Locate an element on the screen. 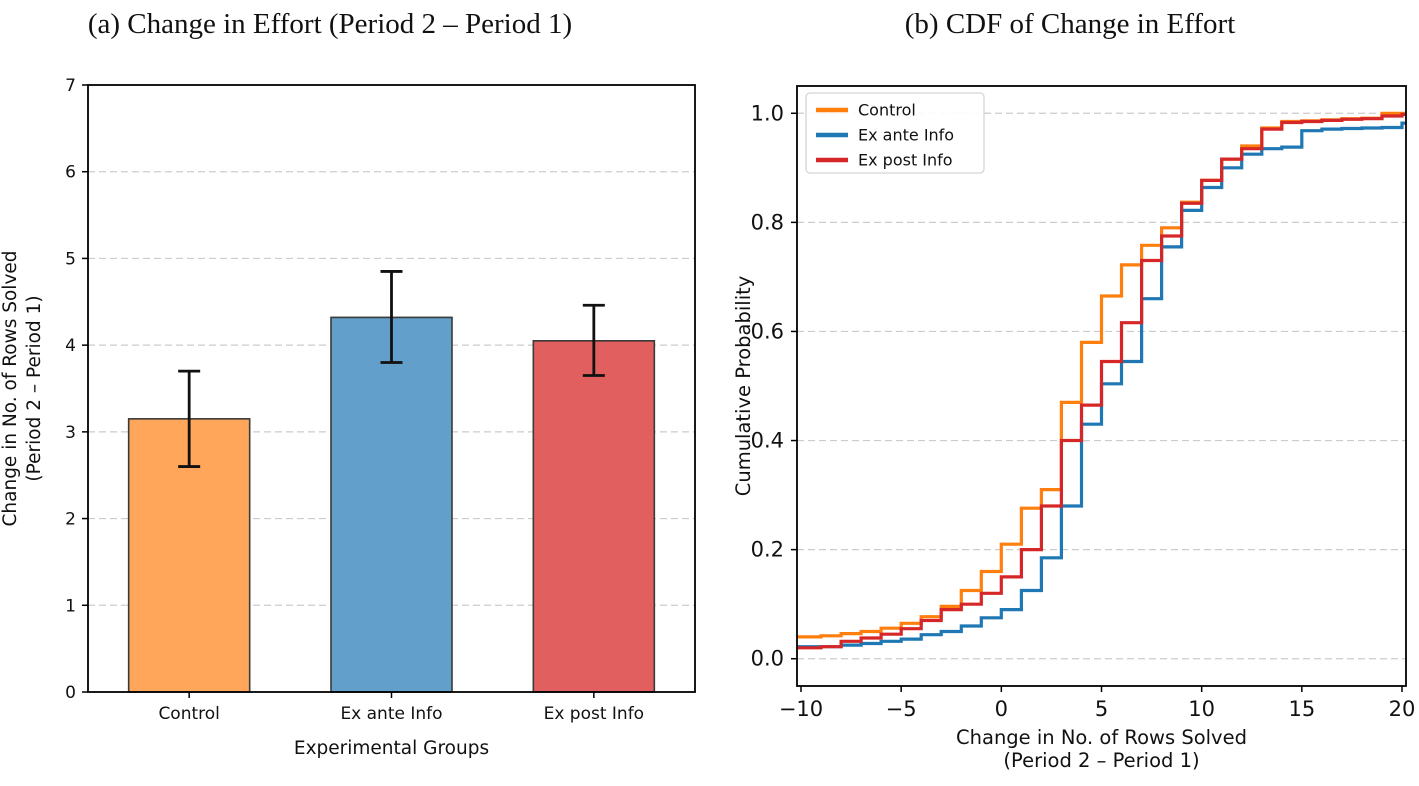  y-tick-label: 0.4 is located at coordinates (767, 441).